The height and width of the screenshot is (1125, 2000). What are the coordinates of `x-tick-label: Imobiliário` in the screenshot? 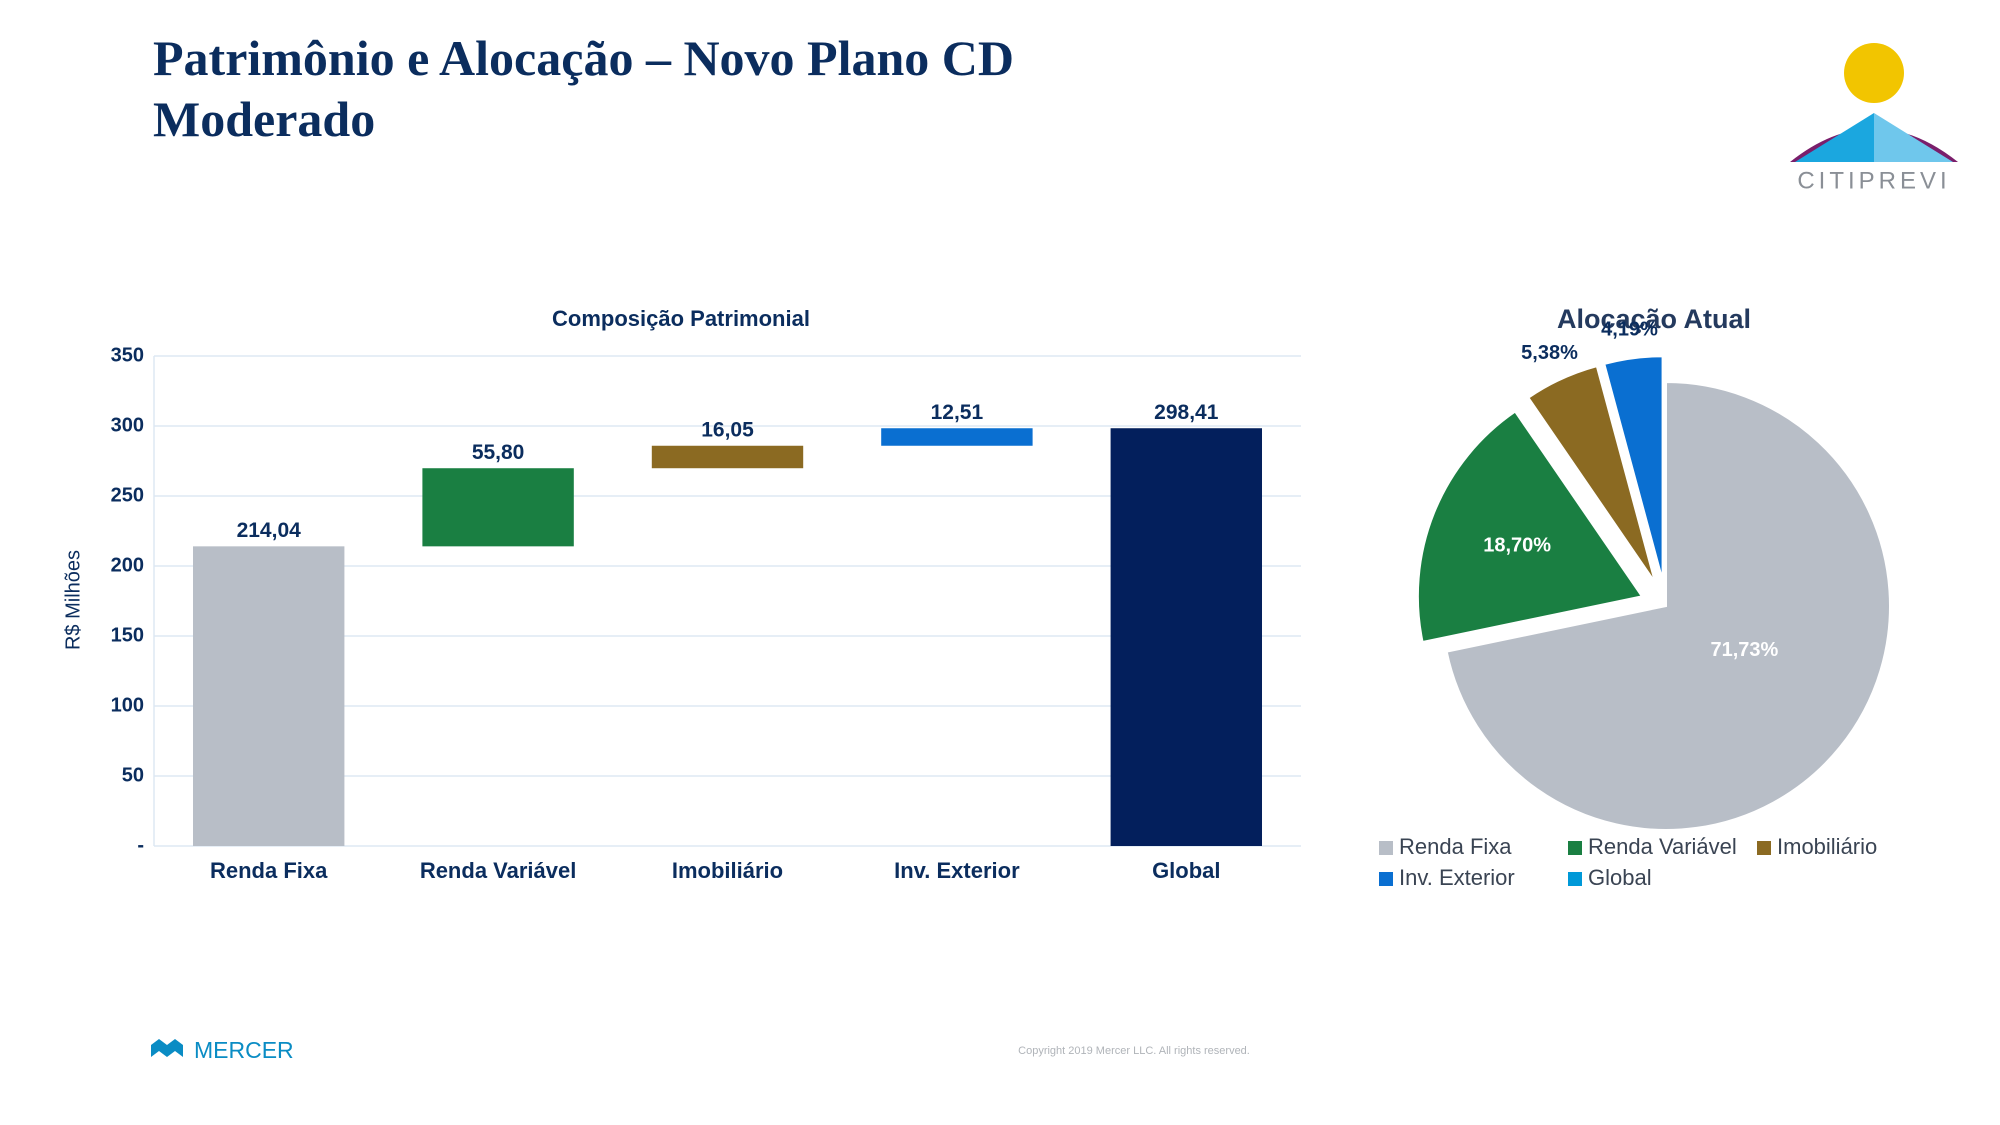 It's located at (727, 870).